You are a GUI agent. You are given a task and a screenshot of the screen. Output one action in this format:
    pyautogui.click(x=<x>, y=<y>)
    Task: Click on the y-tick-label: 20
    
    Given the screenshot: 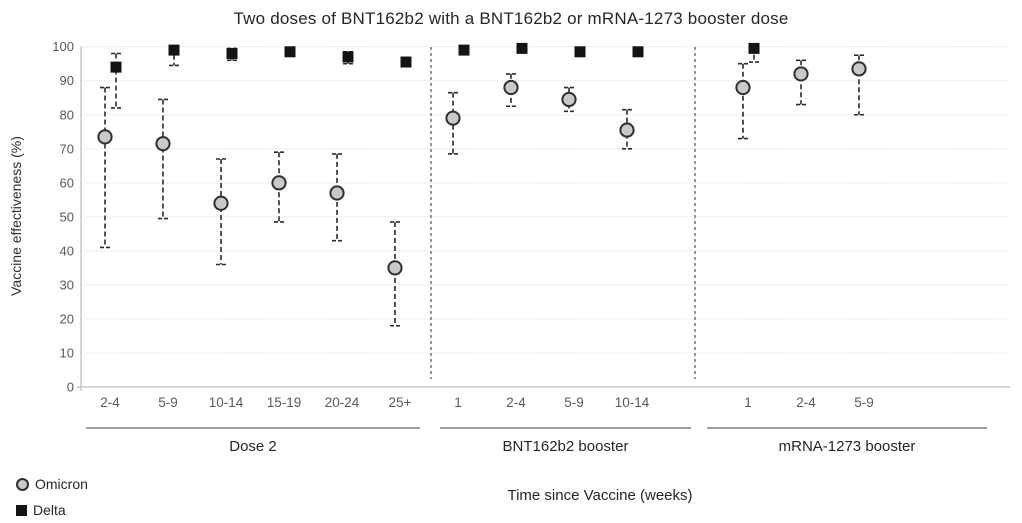 What is the action you would take?
    pyautogui.click(x=67, y=318)
    